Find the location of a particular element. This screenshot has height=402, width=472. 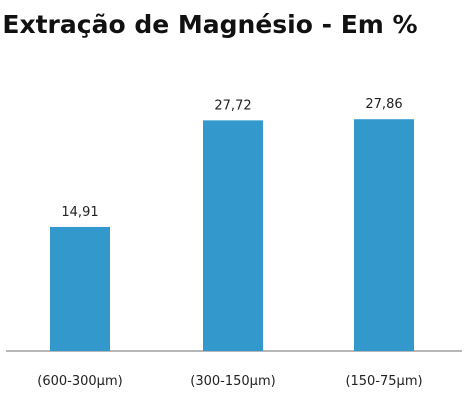

x-tick-label-0: (600-300µm) is located at coordinates (79, 381).